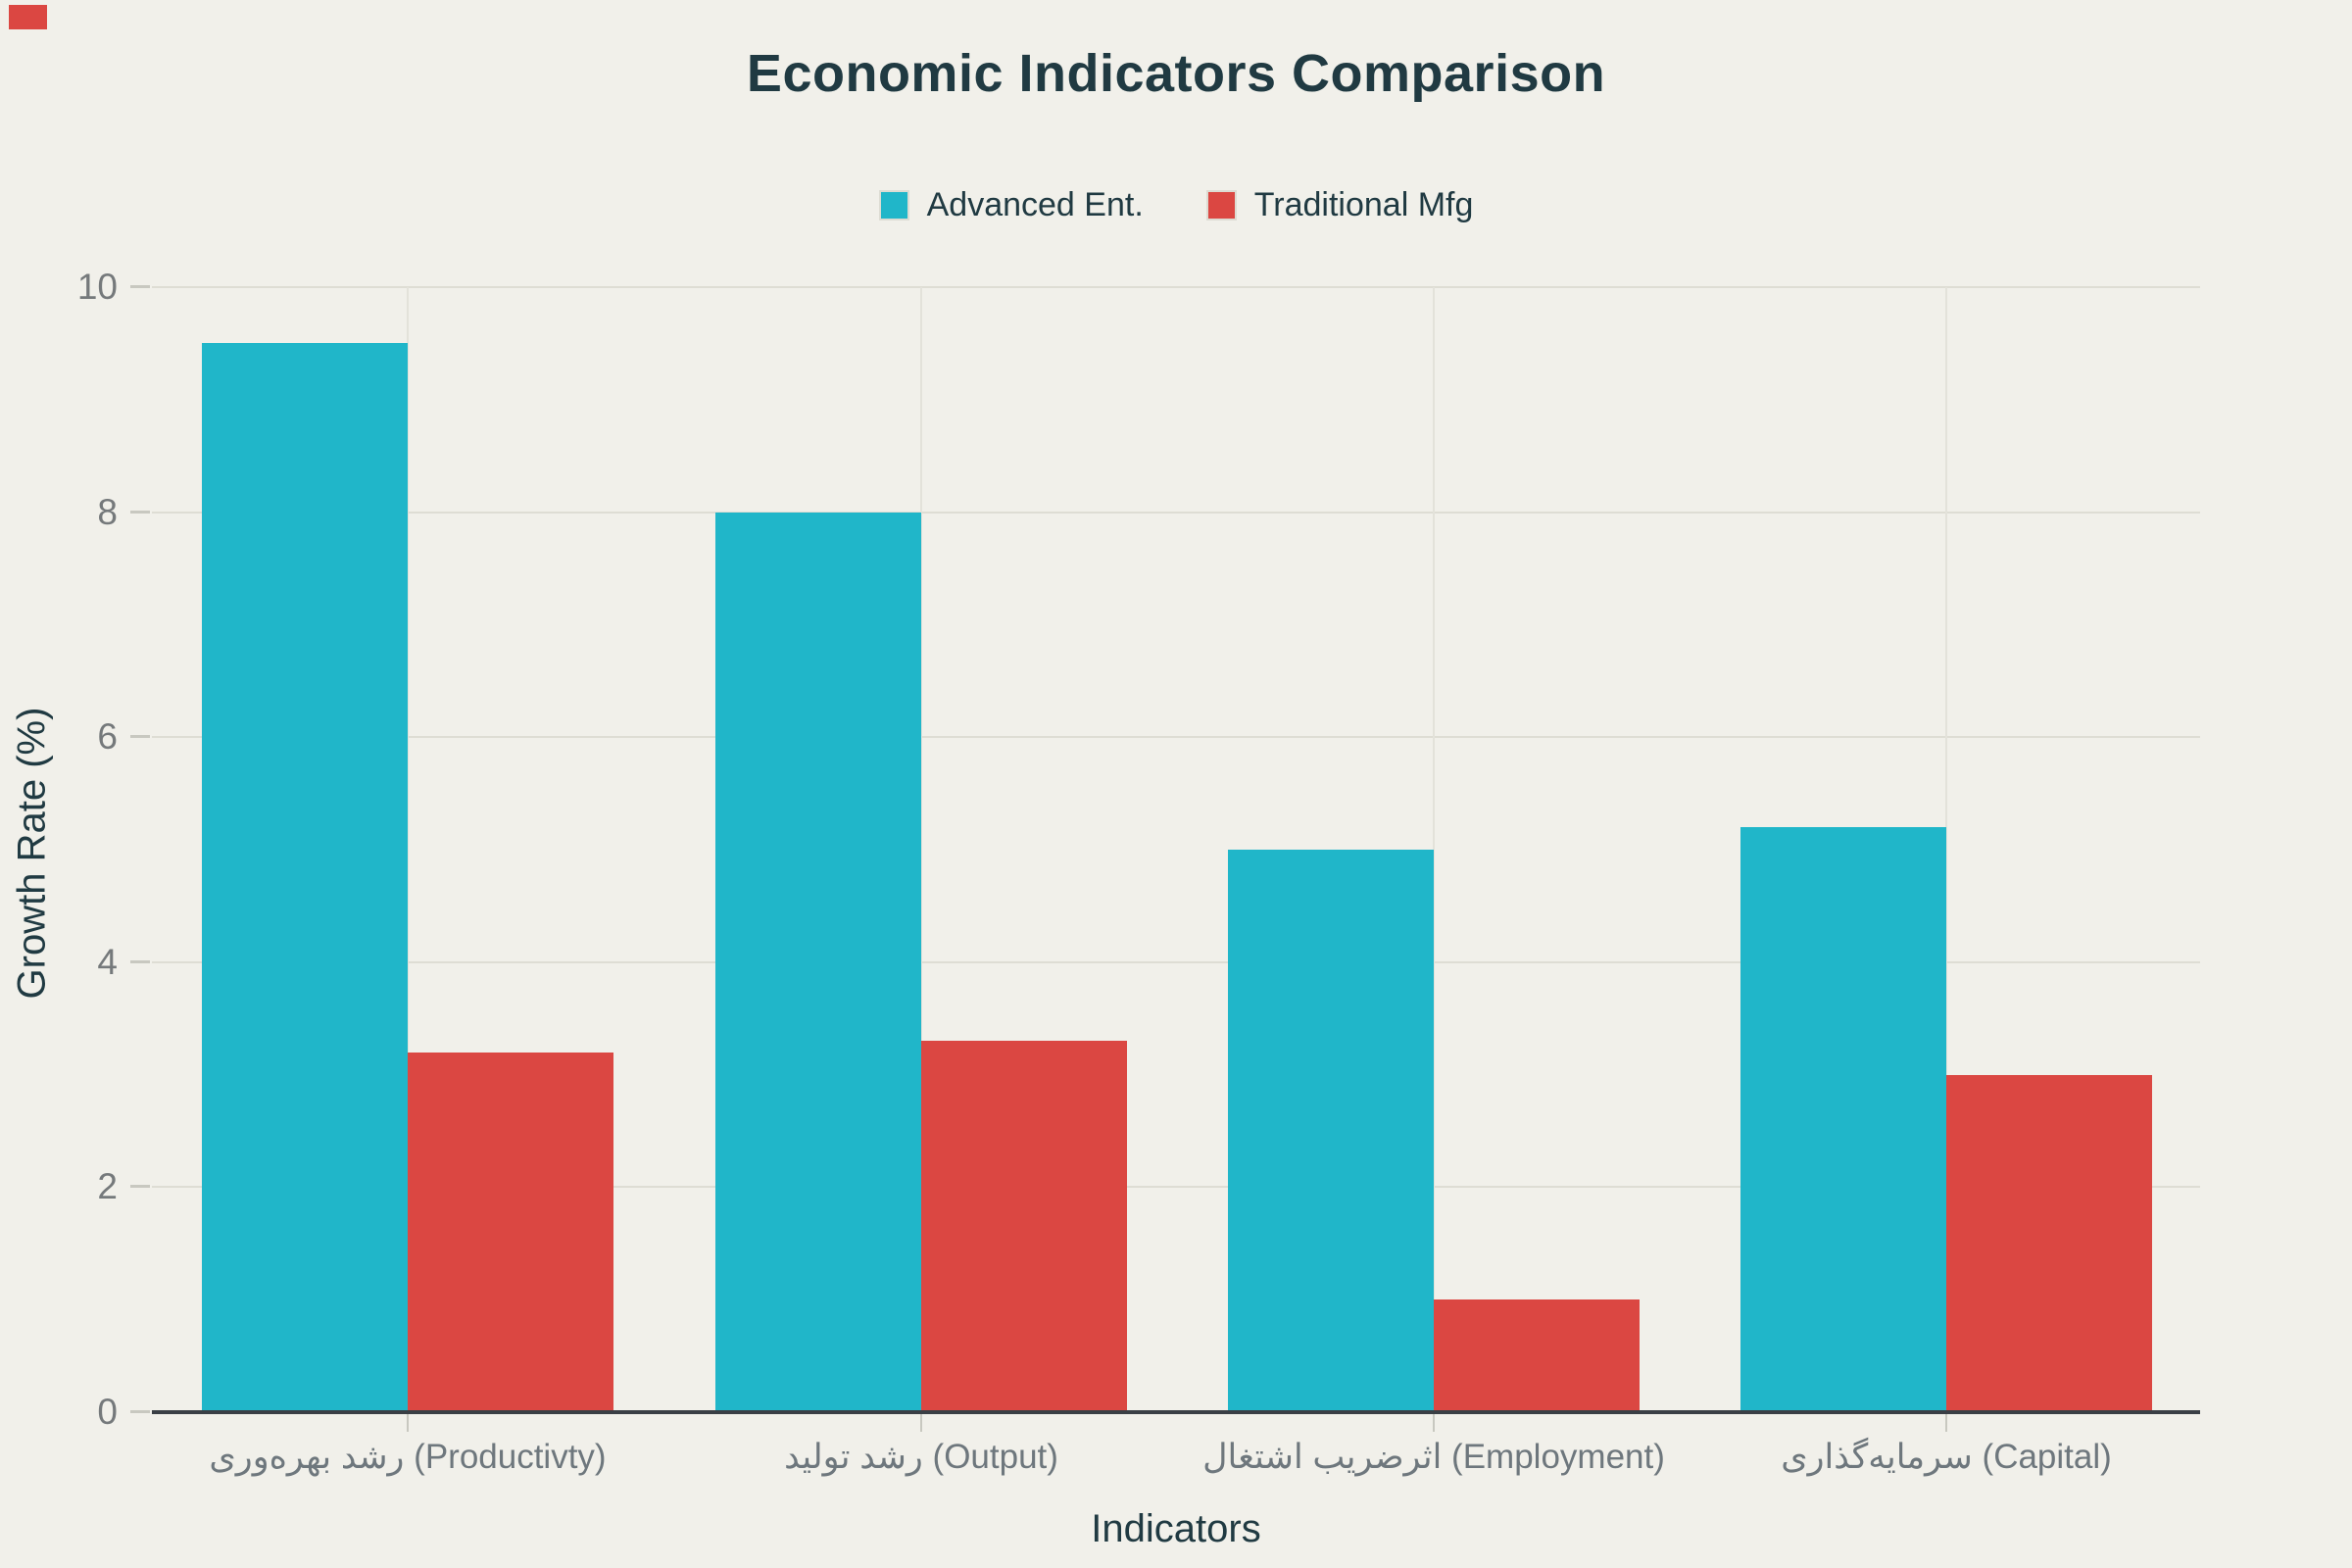  I want to click on y-tick-label-2: 2, so click(107, 1186).